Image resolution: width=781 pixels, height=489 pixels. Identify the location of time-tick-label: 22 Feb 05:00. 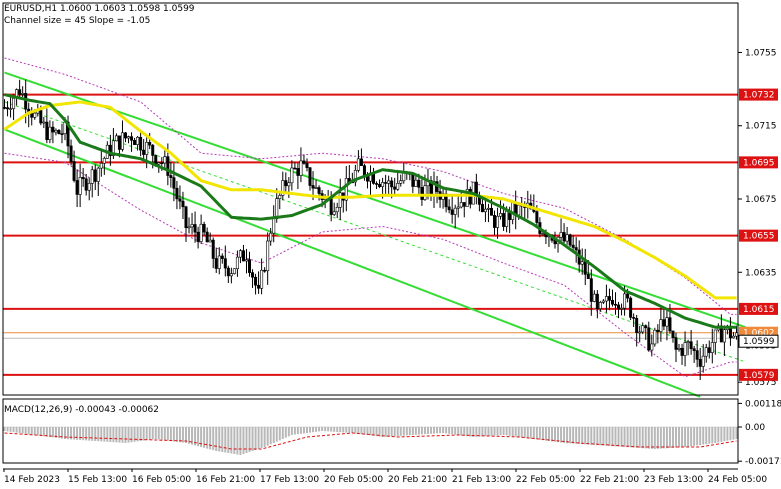
(545, 480).